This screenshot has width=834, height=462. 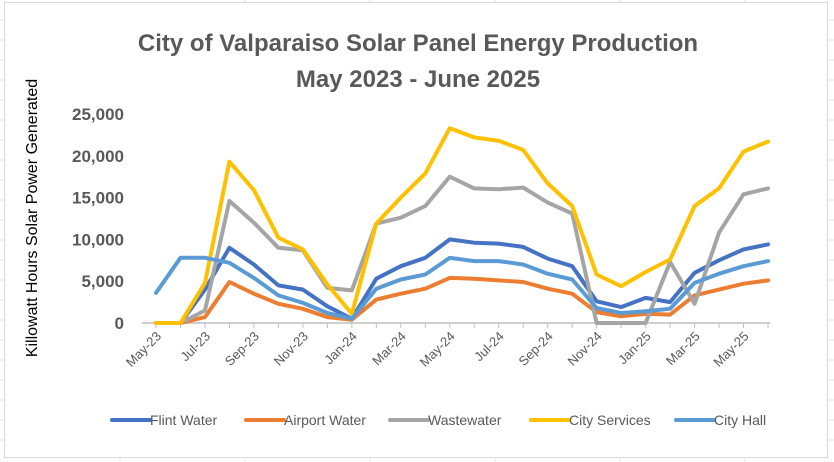 What do you see at coordinates (98, 239) in the screenshot?
I see `y-tick-label: 10,000` at bounding box center [98, 239].